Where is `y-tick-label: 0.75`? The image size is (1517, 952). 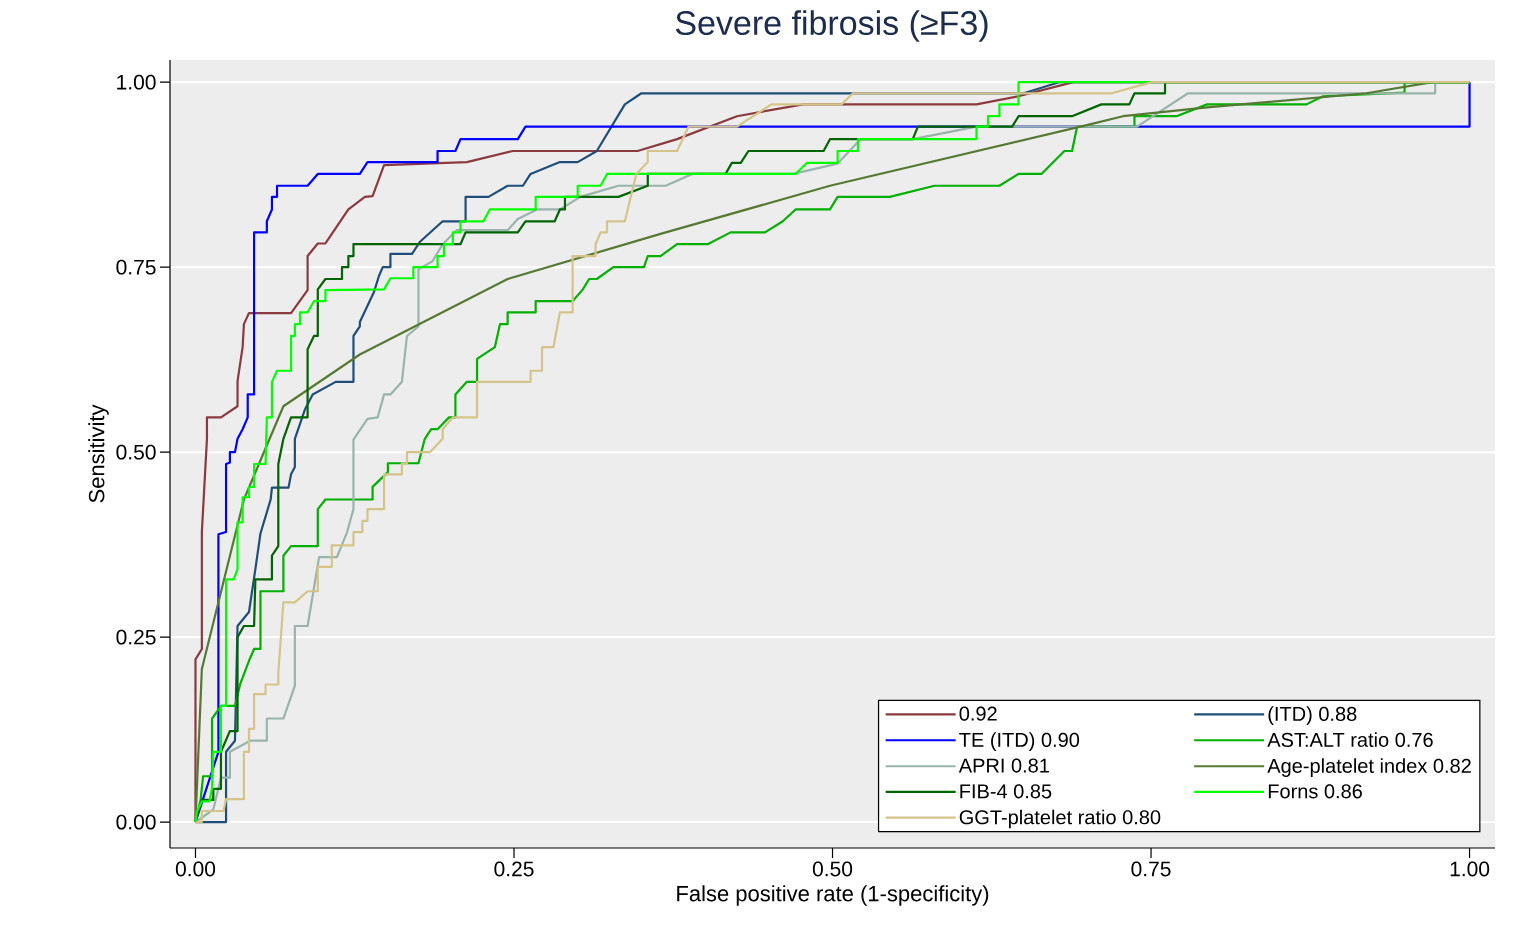 y-tick-label: 0.75 is located at coordinates (136, 267).